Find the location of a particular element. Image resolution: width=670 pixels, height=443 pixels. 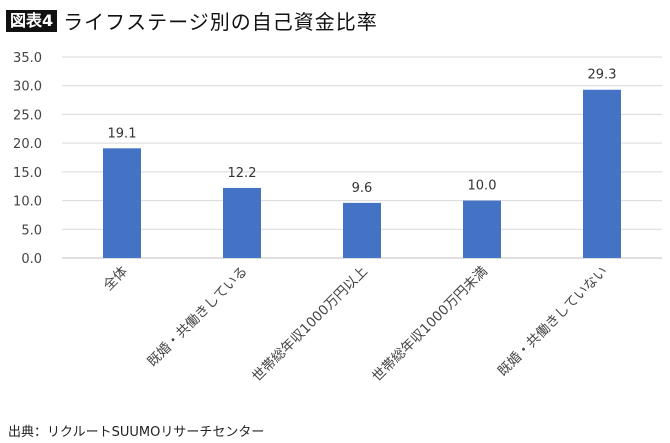

y-tick-label: 25.0 is located at coordinates (27, 115).